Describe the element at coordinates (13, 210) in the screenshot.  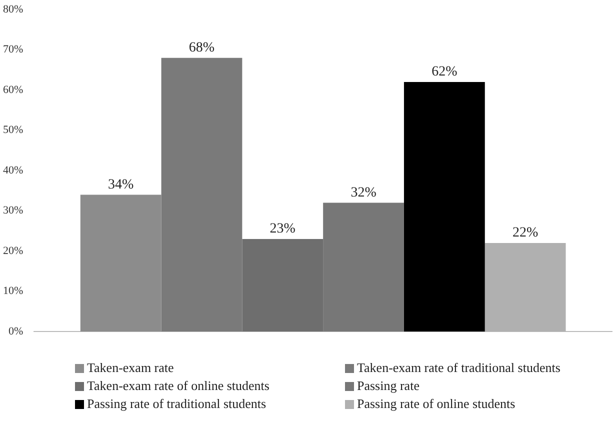
I see `y-tick-label: 30%` at that location.